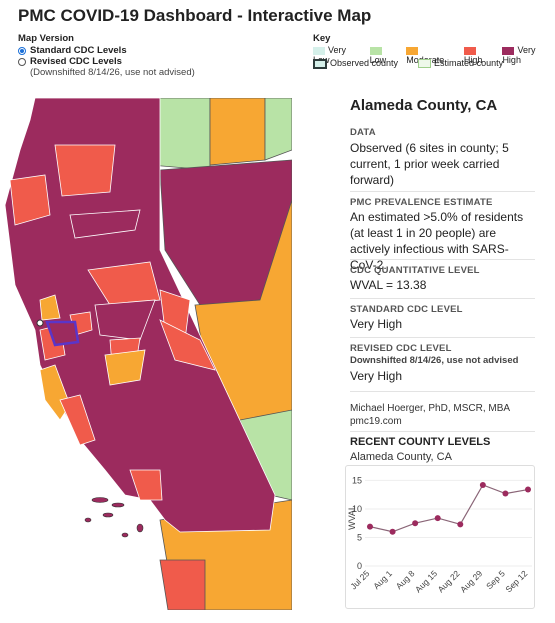  Describe the element at coordinates (406, 309) in the screenshot. I see `section-label: STANDARD CDC LEVEL` at that location.